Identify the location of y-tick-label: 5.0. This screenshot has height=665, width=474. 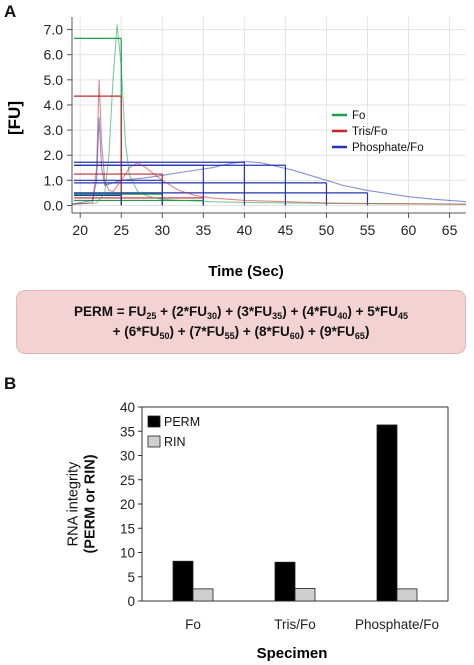
(54, 80).